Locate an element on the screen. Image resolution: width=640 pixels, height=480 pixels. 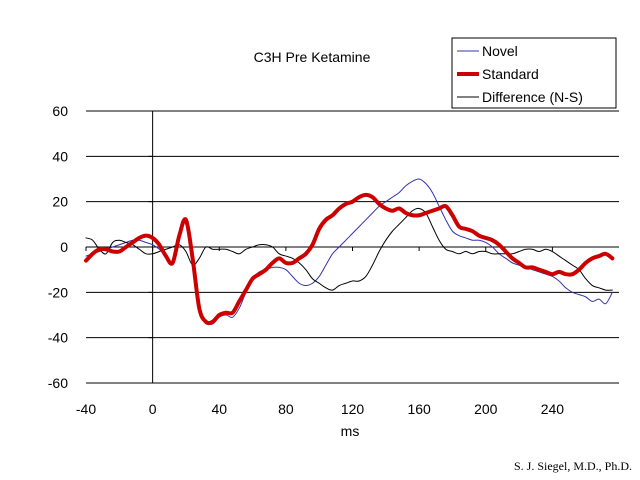
y-tick-label-1: -40 is located at coordinates (58, 338).